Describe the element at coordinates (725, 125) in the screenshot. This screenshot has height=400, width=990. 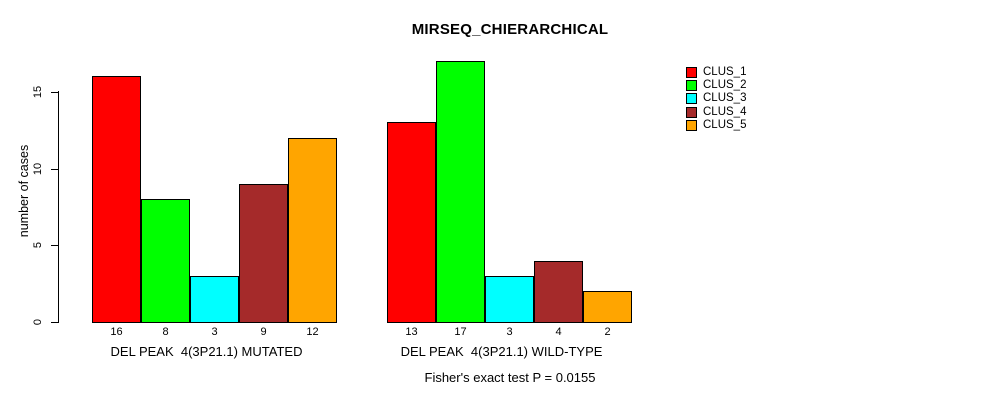
I see `legend-label: CLUS_5` at that location.